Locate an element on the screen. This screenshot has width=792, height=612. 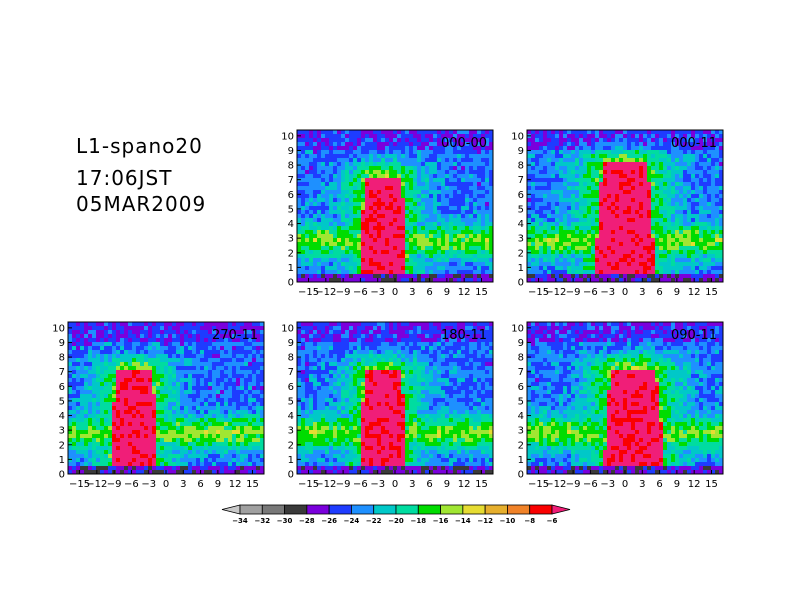
x-tick-label: −15 is located at coordinates (538, 292).